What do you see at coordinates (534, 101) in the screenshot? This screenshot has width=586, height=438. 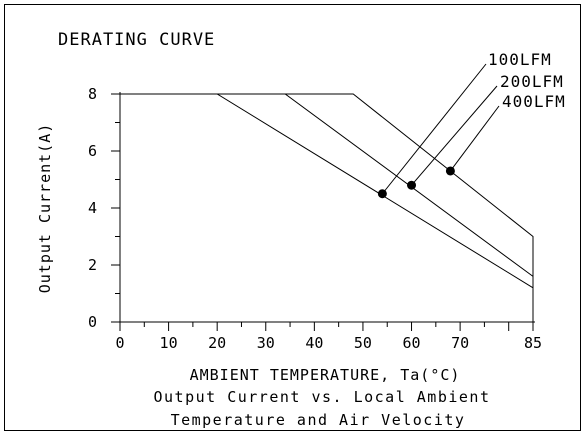 I see `legend-entry: 400LFM` at bounding box center [534, 101].